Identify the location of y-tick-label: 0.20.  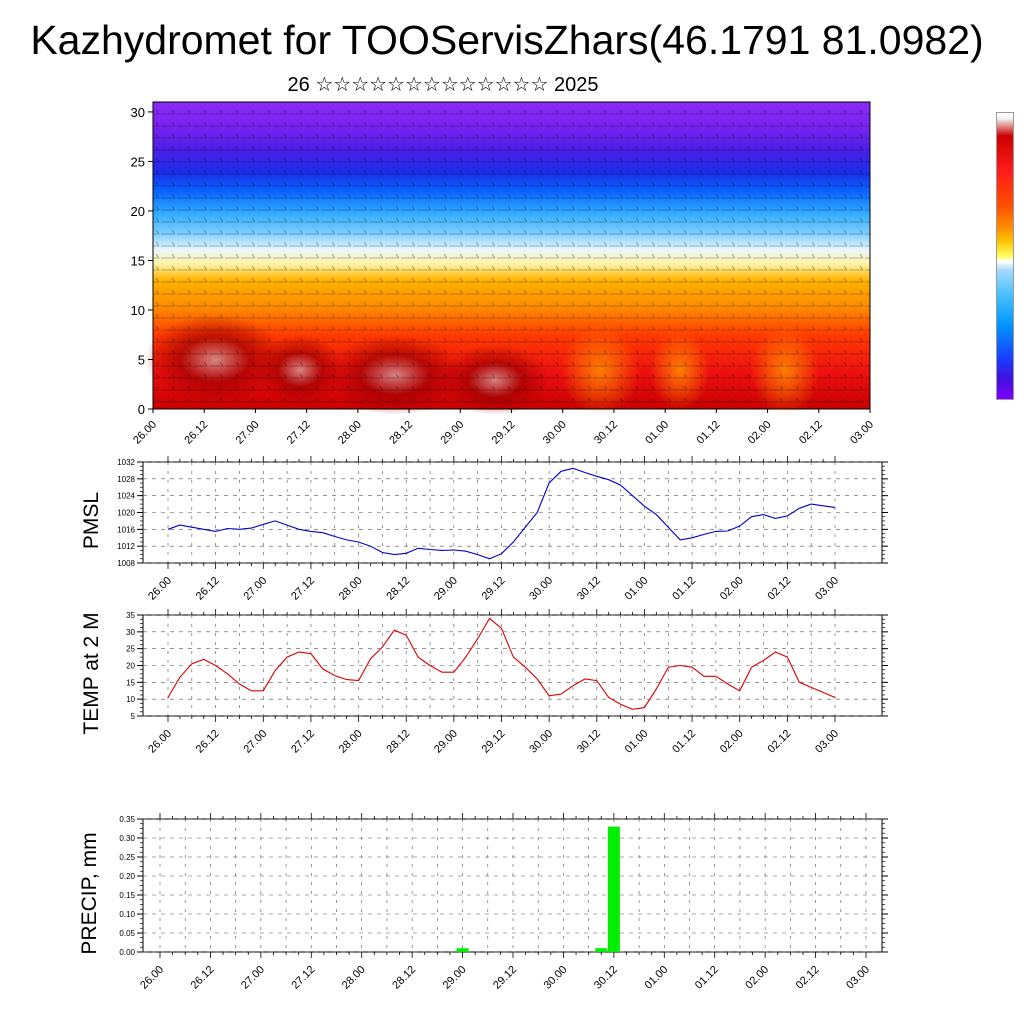
(127, 876).